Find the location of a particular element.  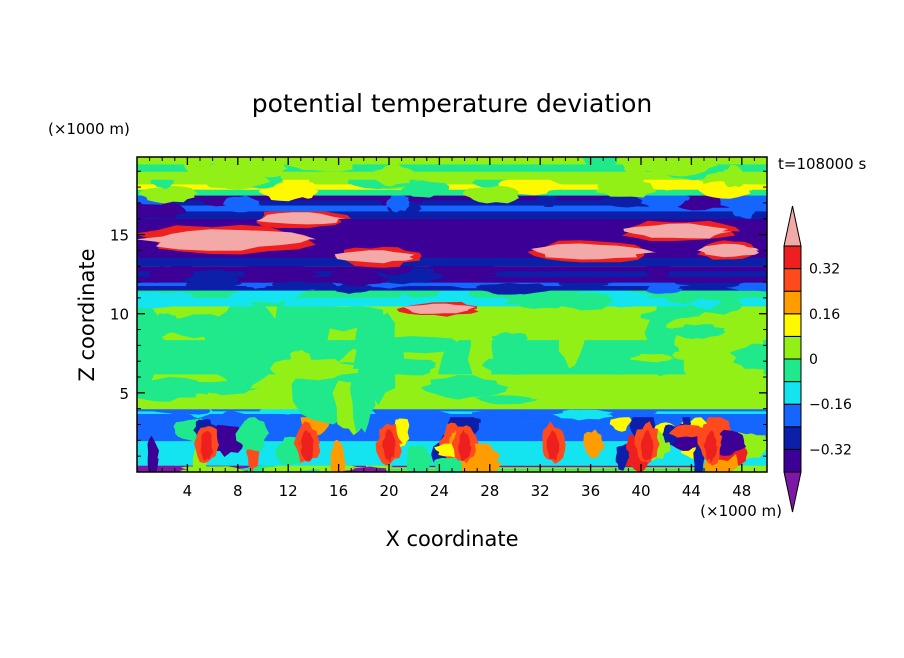

x-tick-label: 24 is located at coordinates (439, 491).